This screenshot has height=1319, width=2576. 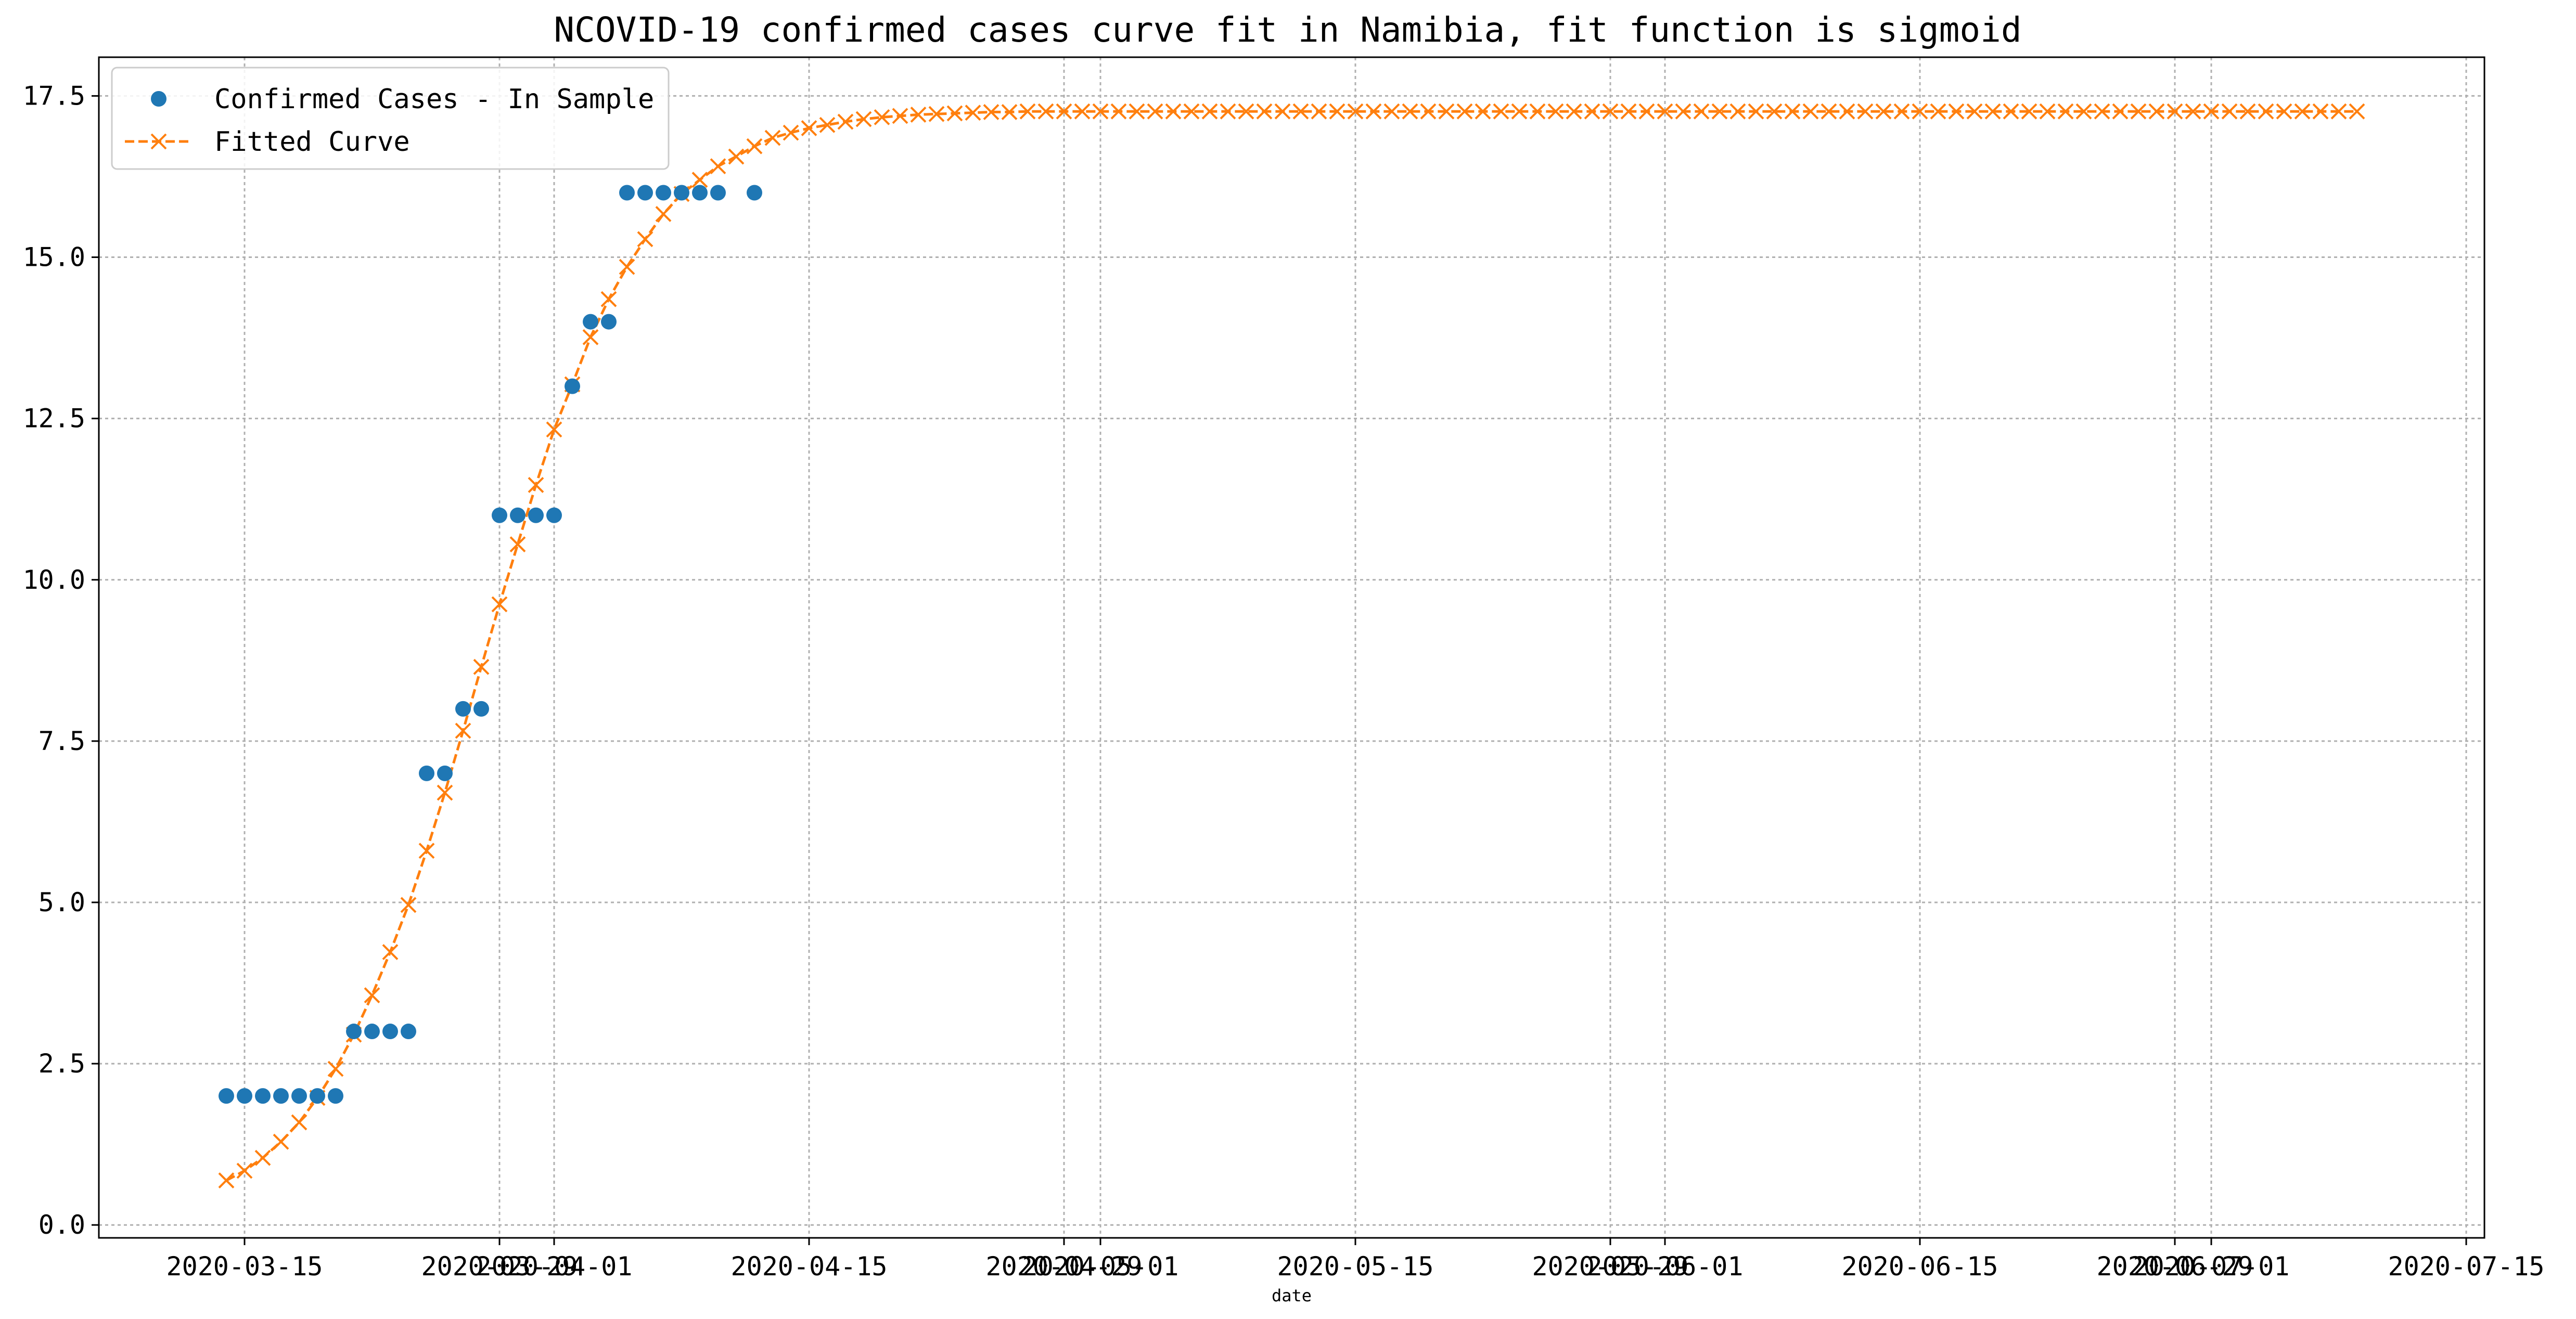 I want to click on x-tick-label: 2020-03-29, so click(x=500, y=1266).